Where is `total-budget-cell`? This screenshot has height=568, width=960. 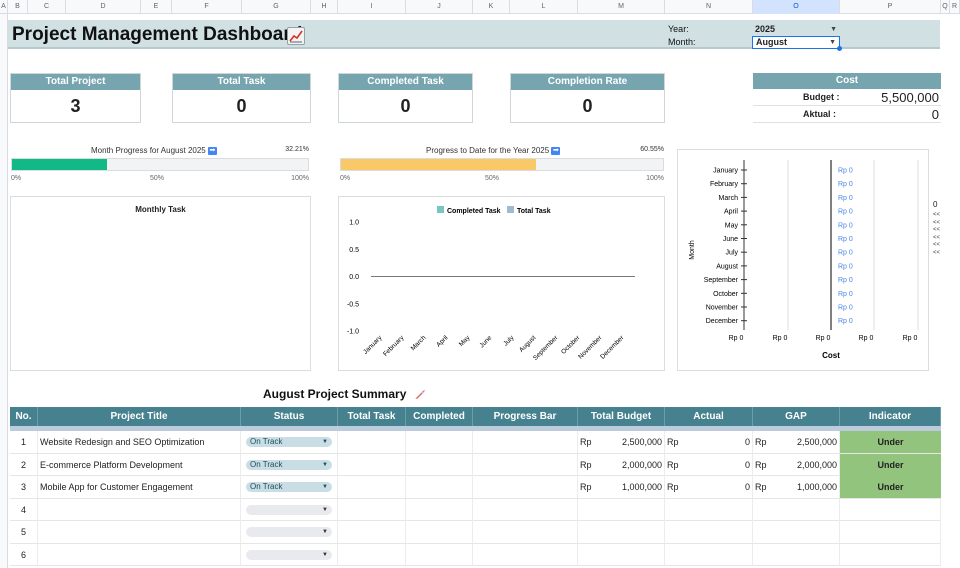 total-budget-cell is located at coordinates (621, 509).